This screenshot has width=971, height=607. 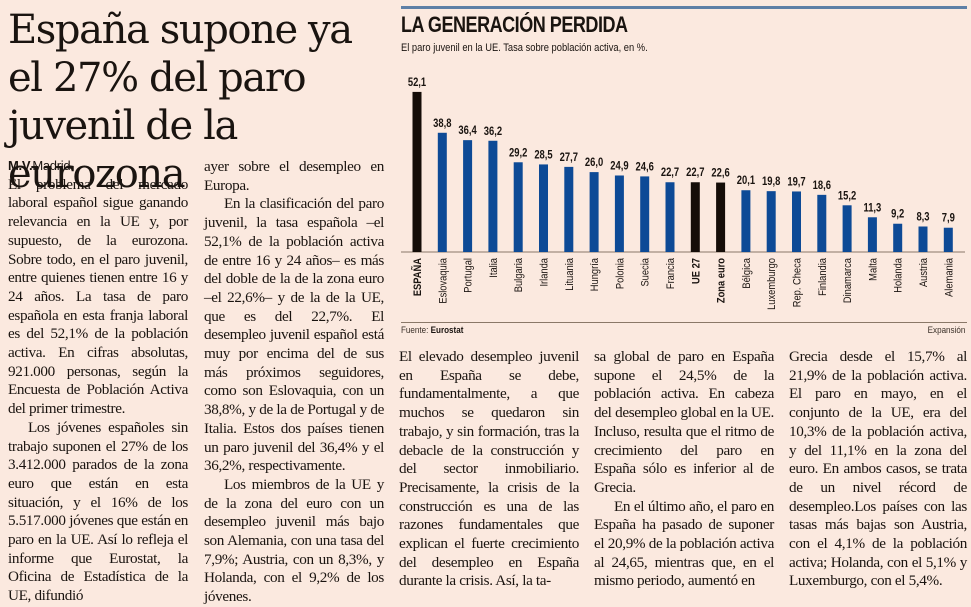 What do you see at coordinates (671, 273) in the screenshot?
I see `category-label: Francia` at bounding box center [671, 273].